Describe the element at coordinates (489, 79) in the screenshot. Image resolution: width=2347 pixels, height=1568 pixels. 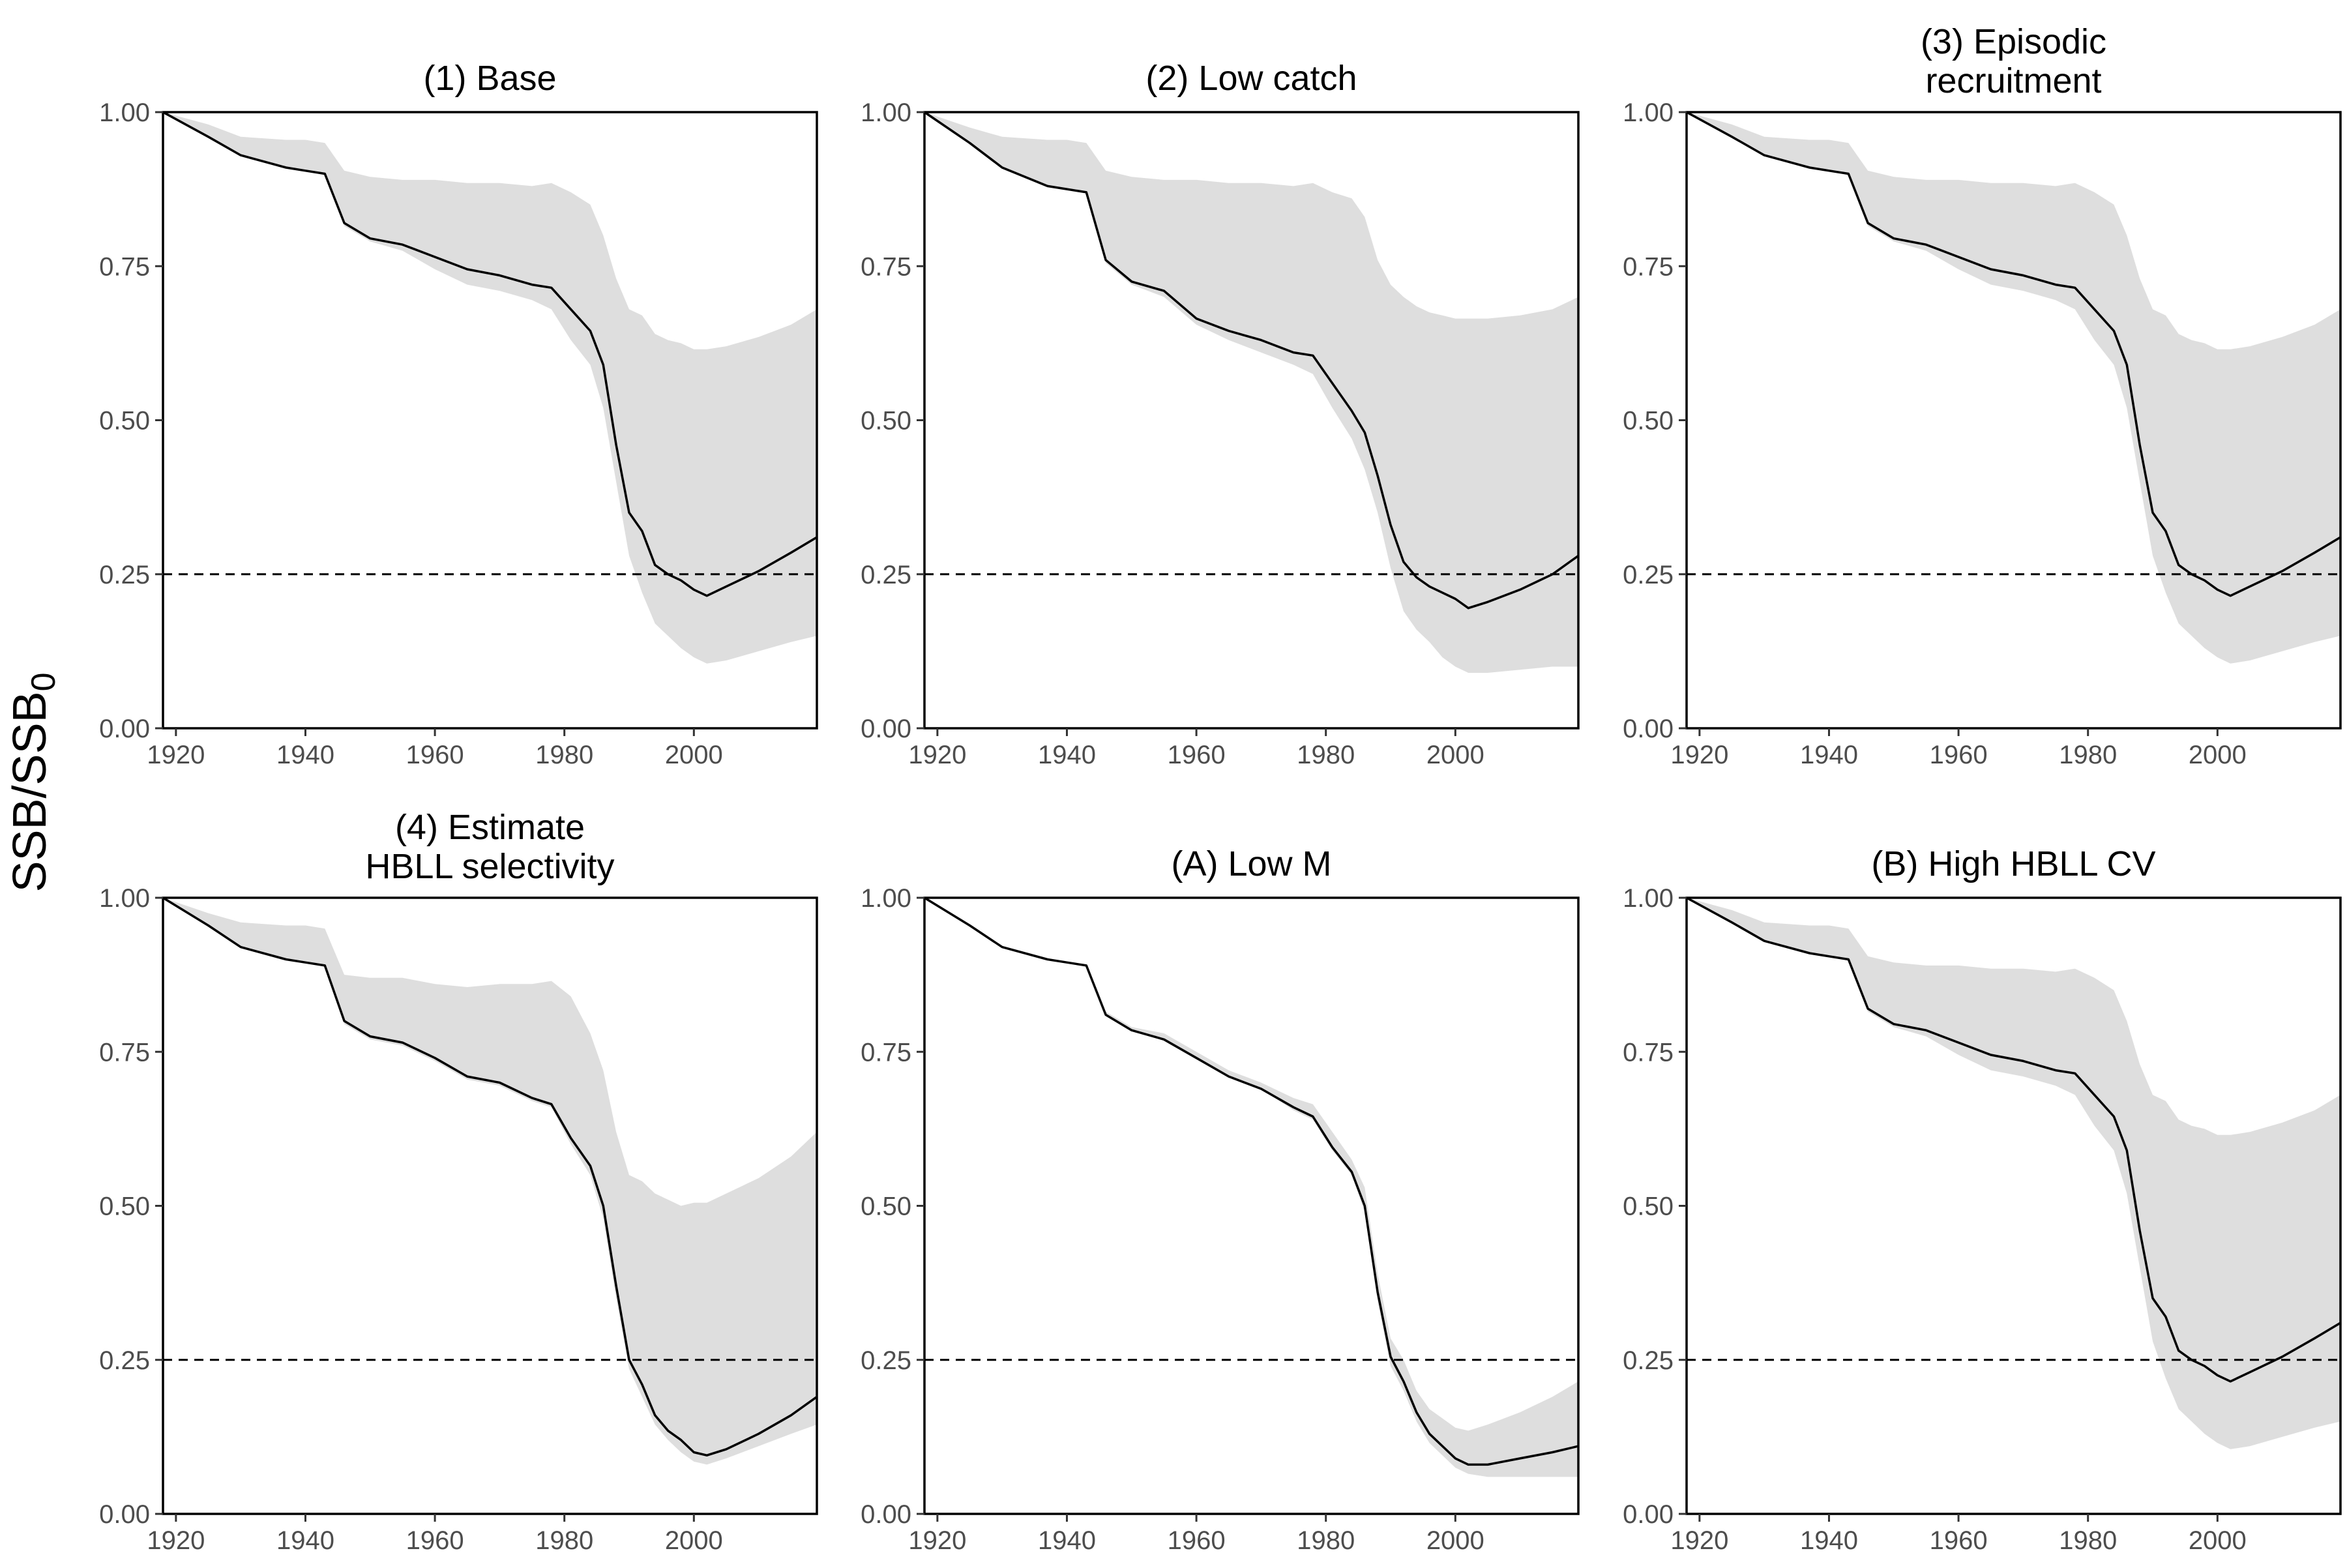
I see `panel-title: (1) Base` at that location.